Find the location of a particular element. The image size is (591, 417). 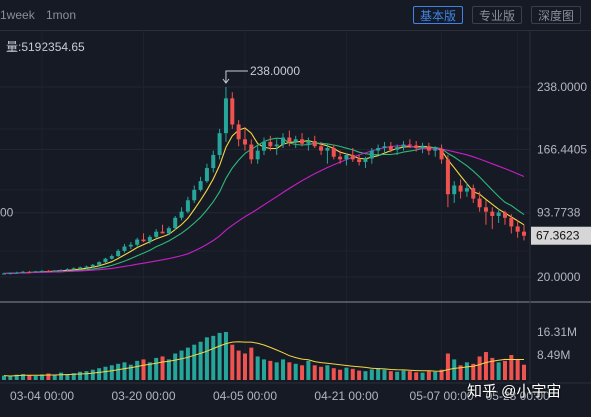

current-price-box is located at coordinates (561, 235).